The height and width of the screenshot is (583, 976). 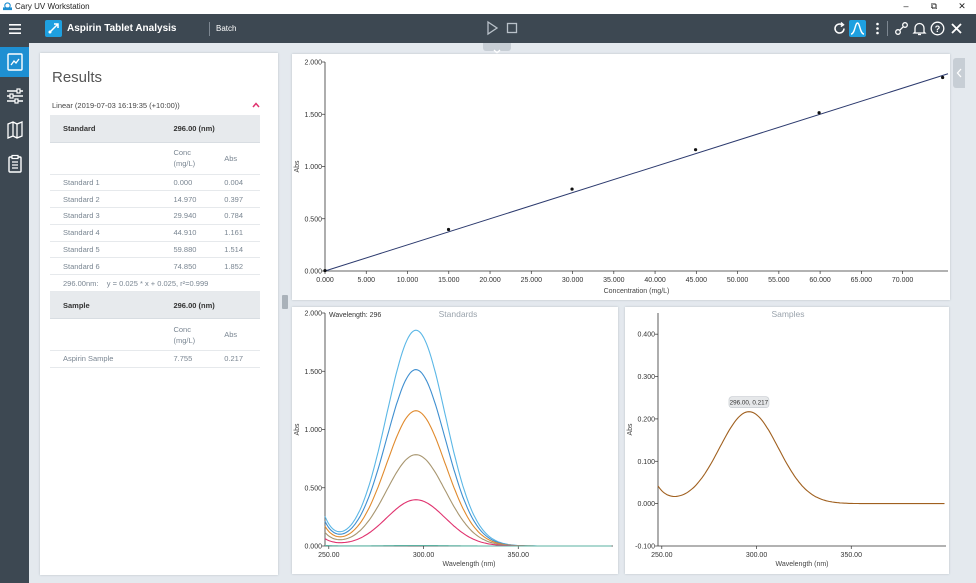 What do you see at coordinates (738, 280) in the screenshot?
I see `x-tick-label: 50.000` at bounding box center [738, 280].